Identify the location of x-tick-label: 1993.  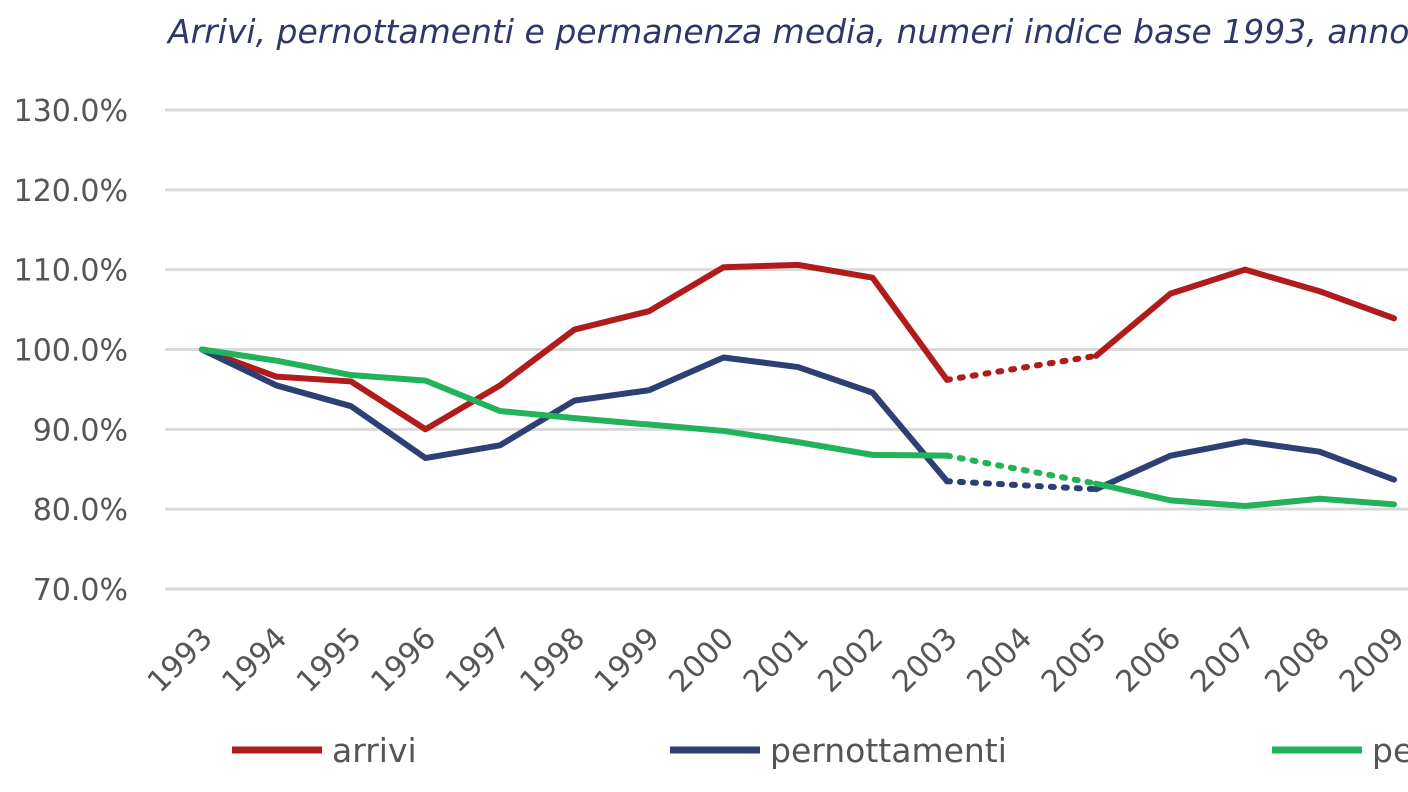
(180, 660).